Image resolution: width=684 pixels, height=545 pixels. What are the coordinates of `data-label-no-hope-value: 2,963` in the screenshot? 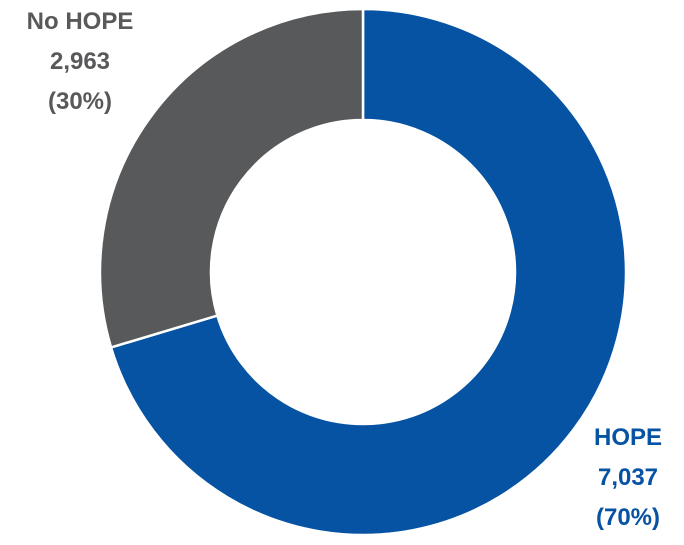 It's located at (80, 61).